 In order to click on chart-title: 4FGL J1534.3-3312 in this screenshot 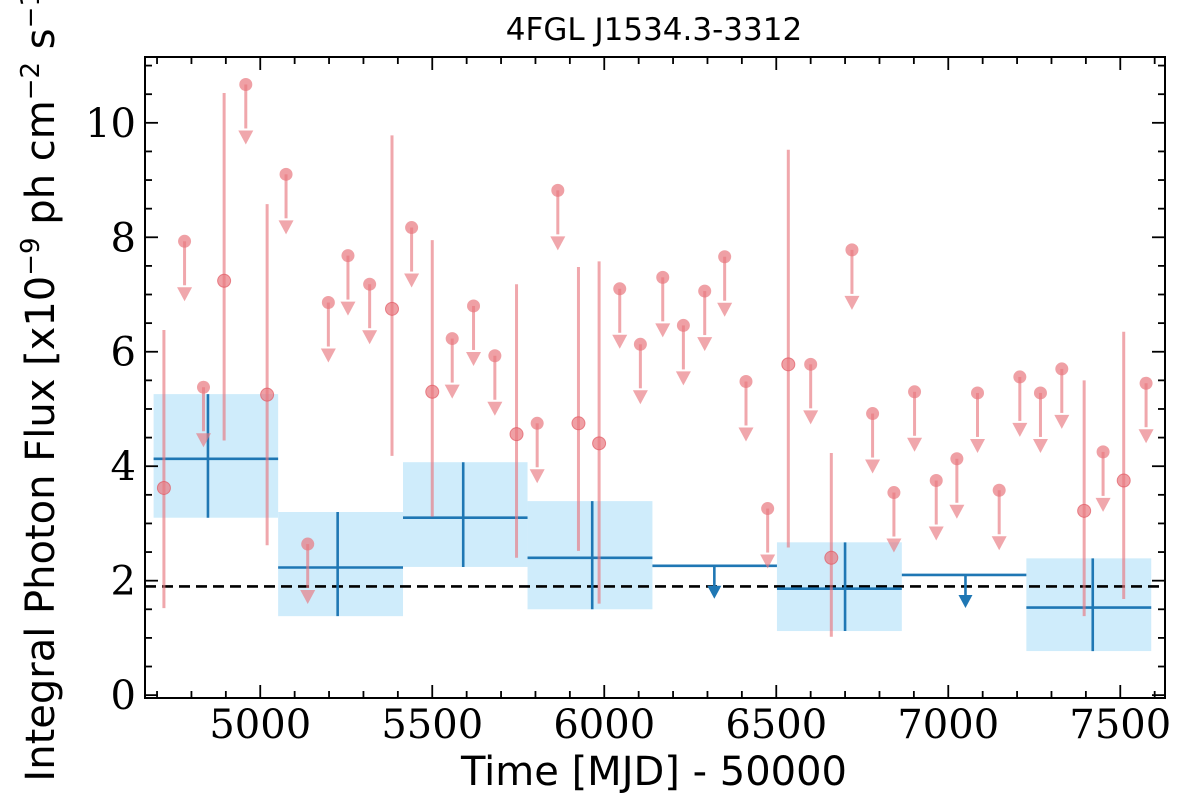, I will do `click(654, 30)`.